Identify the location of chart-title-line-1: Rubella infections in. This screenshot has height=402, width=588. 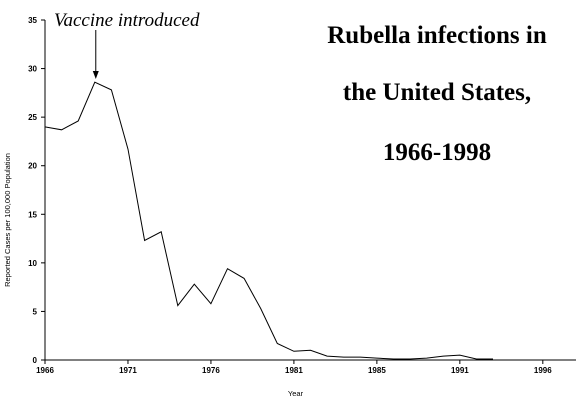
(437, 35).